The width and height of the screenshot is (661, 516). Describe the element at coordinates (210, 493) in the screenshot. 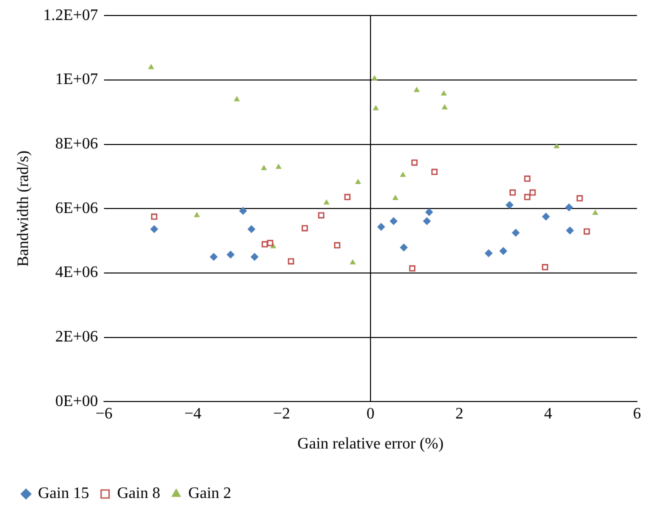

I see `legend-label: Gain 2` at that location.